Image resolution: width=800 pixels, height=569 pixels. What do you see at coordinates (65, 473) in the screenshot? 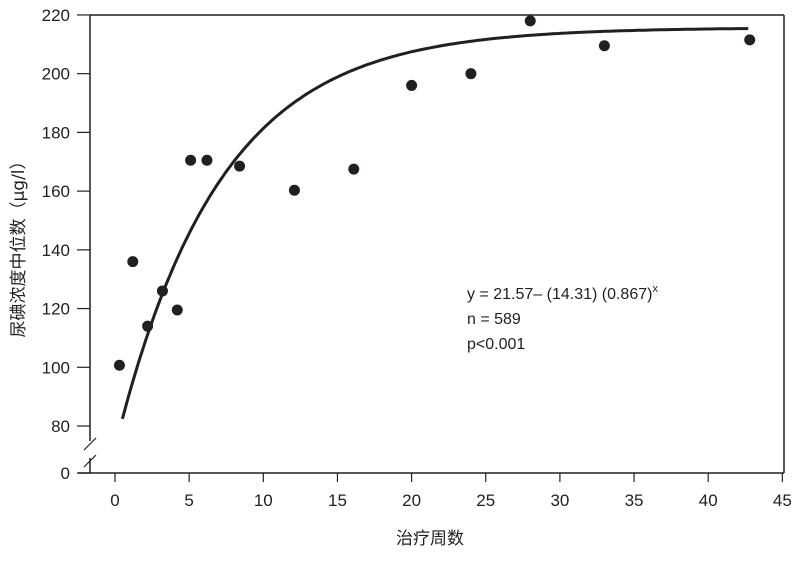
I see `y-tick-label: 0` at bounding box center [65, 473].